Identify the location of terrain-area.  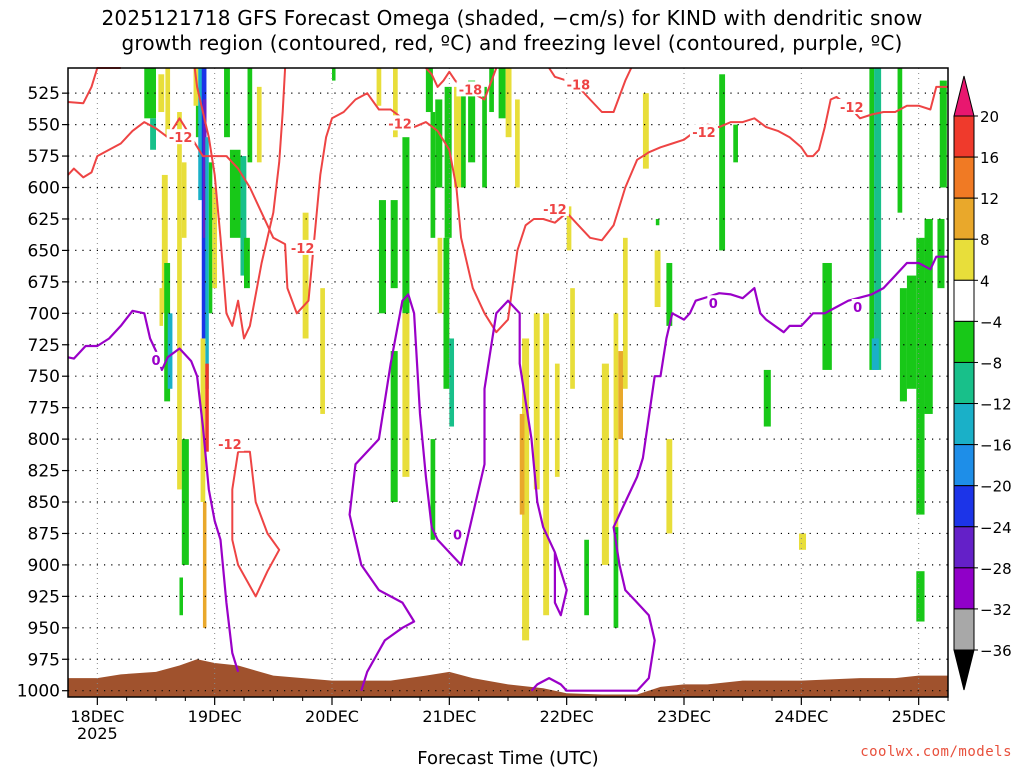
(508, 678).